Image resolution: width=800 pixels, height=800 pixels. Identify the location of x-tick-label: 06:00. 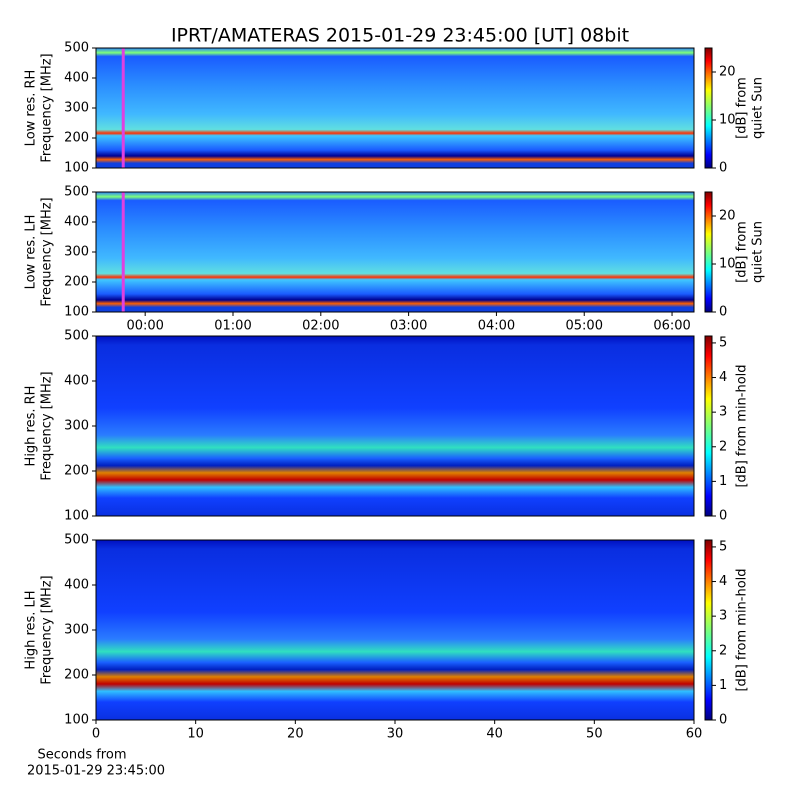
(671, 326).